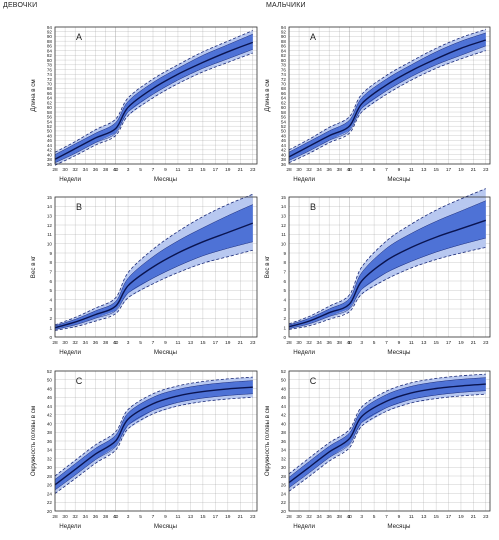 Image resolution: width=499 pixels, height=540 pixels. I want to click on x-tick-label: 36, so click(96, 517).